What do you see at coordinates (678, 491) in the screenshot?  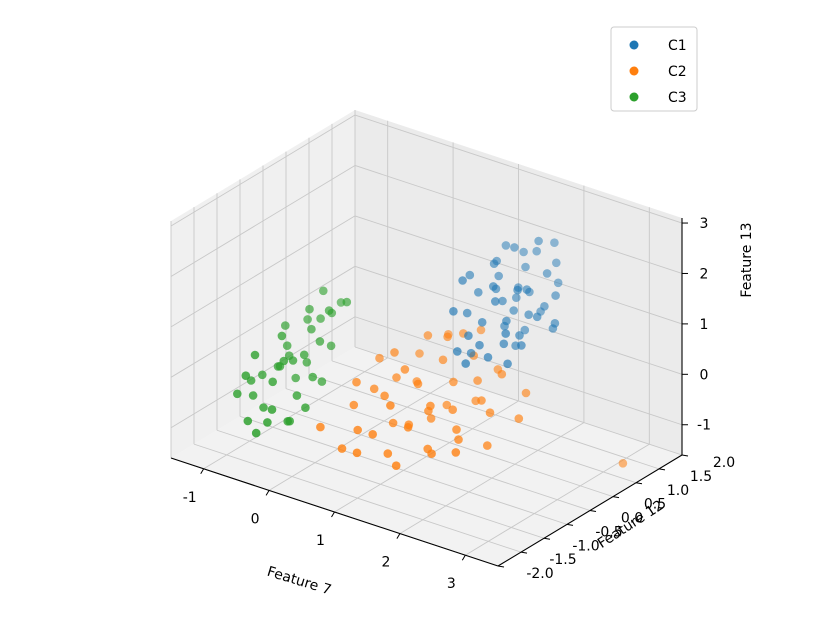 I see `y-tick-label: 1.0` at bounding box center [678, 491].